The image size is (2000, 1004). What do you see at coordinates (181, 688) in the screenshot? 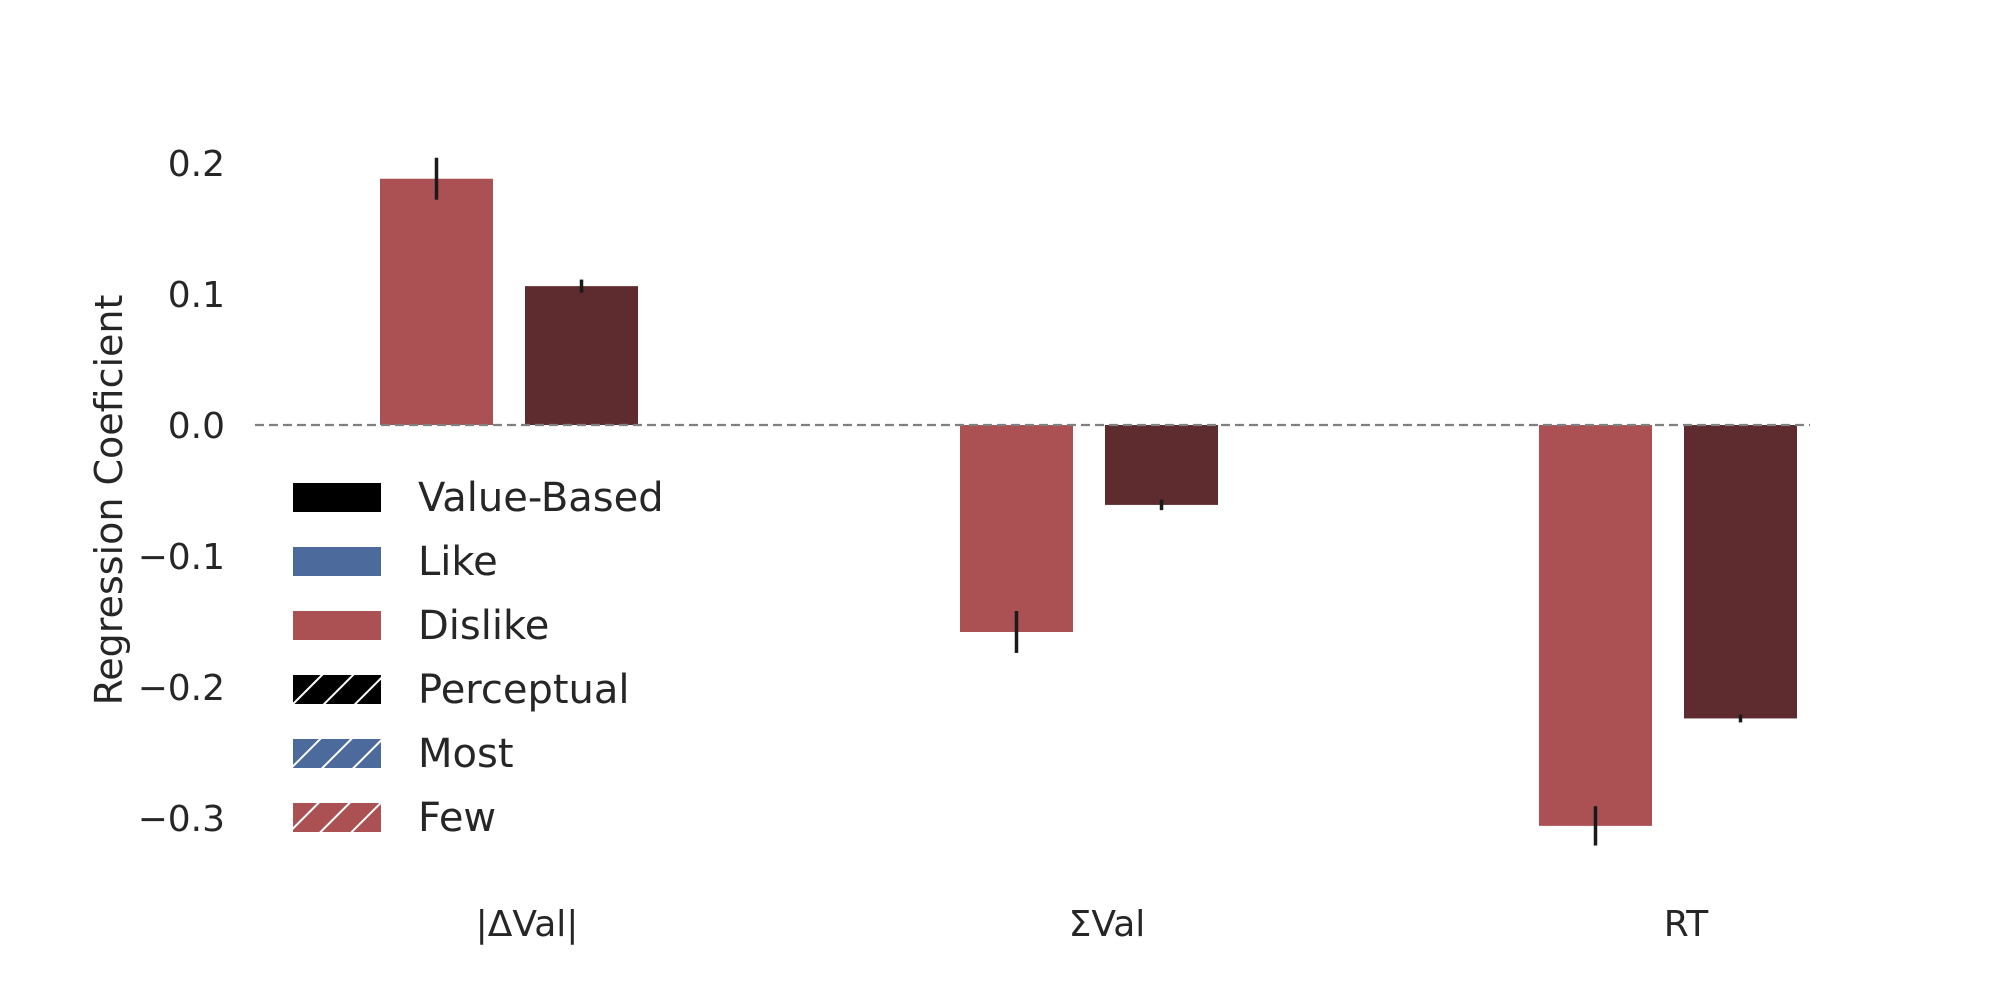
I see `y-tick-label: −0.2` at bounding box center [181, 688].